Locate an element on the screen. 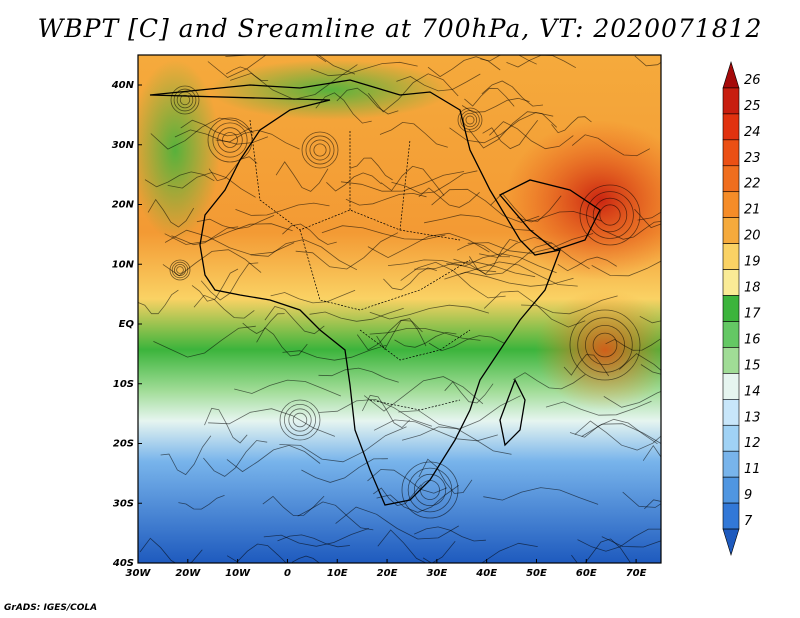 The image size is (800, 618). colorbar-label: 23 is located at coordinates (752, 158).